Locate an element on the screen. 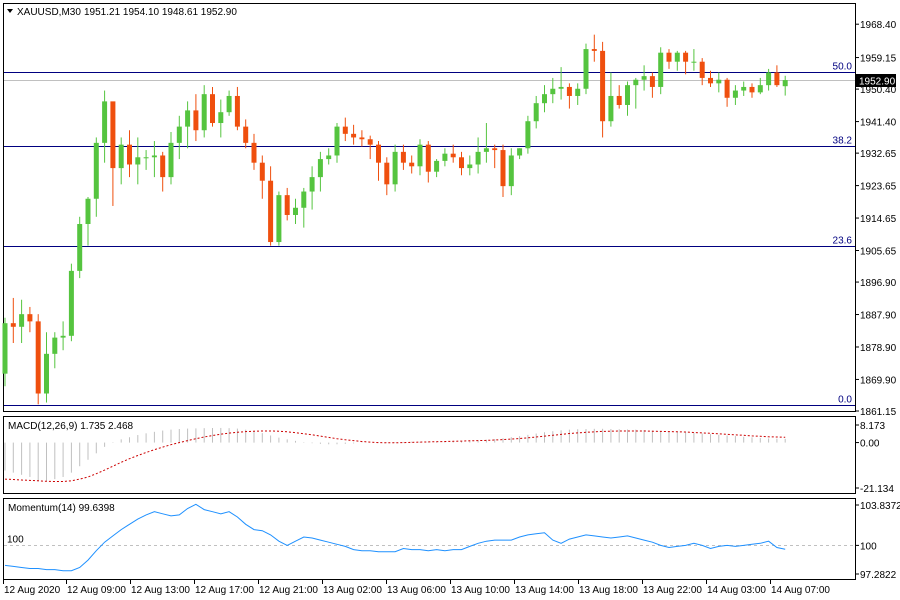 The image size is (900, 600). macd-tick-label: 8.173 is located at coordinates (872, 426).